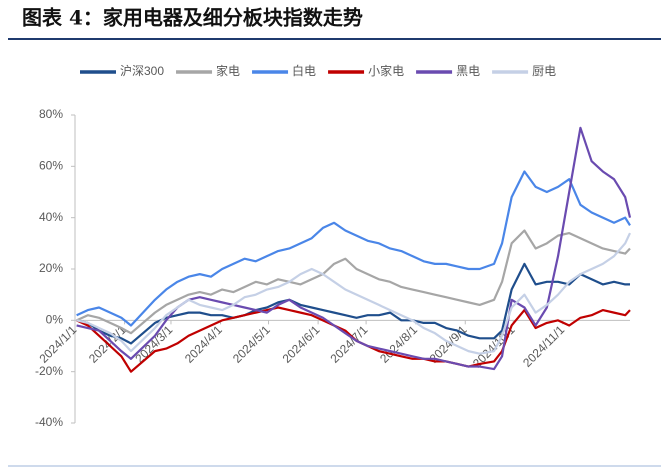 This screenshot has width=669, height=471. What do you see at coordinates (192, 18) in the screenshot?
I see `chart-title: 图表 4：家用电器及细分板块指数走势` at bounding box center [192, 18].